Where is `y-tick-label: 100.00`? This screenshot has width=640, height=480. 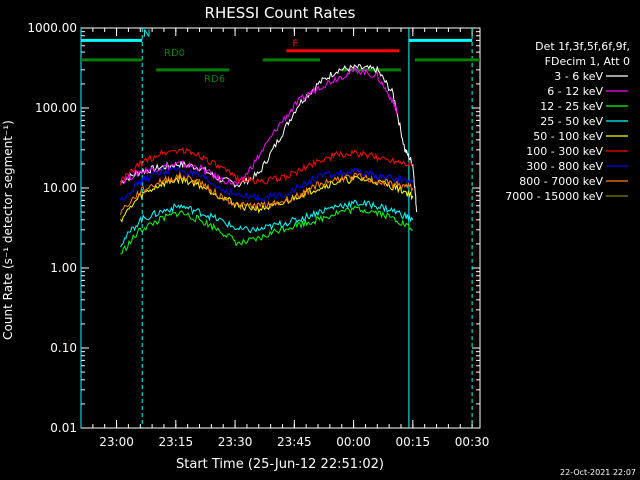 y-tick-label: 100.00 is located at coordinates (56, 108).